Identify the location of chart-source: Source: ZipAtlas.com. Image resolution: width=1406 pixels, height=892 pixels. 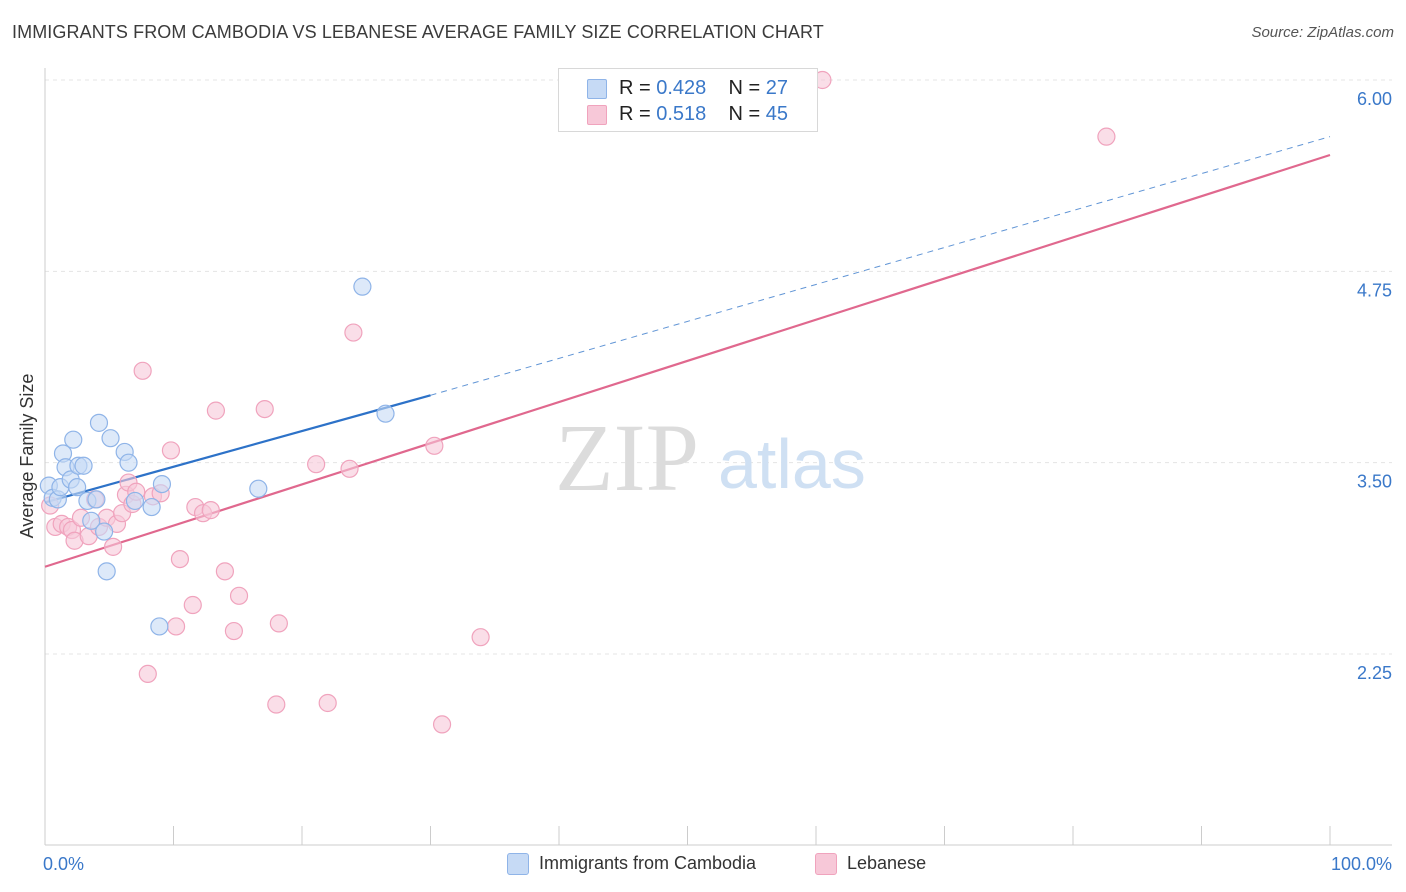
(1322, 32).